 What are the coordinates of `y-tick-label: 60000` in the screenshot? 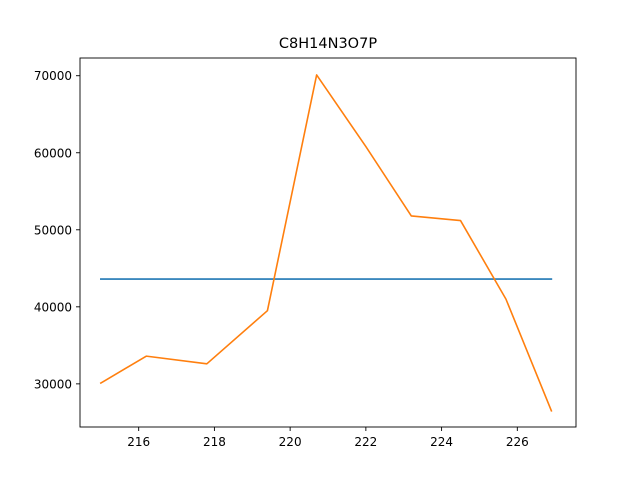 It's located at (53, 153).